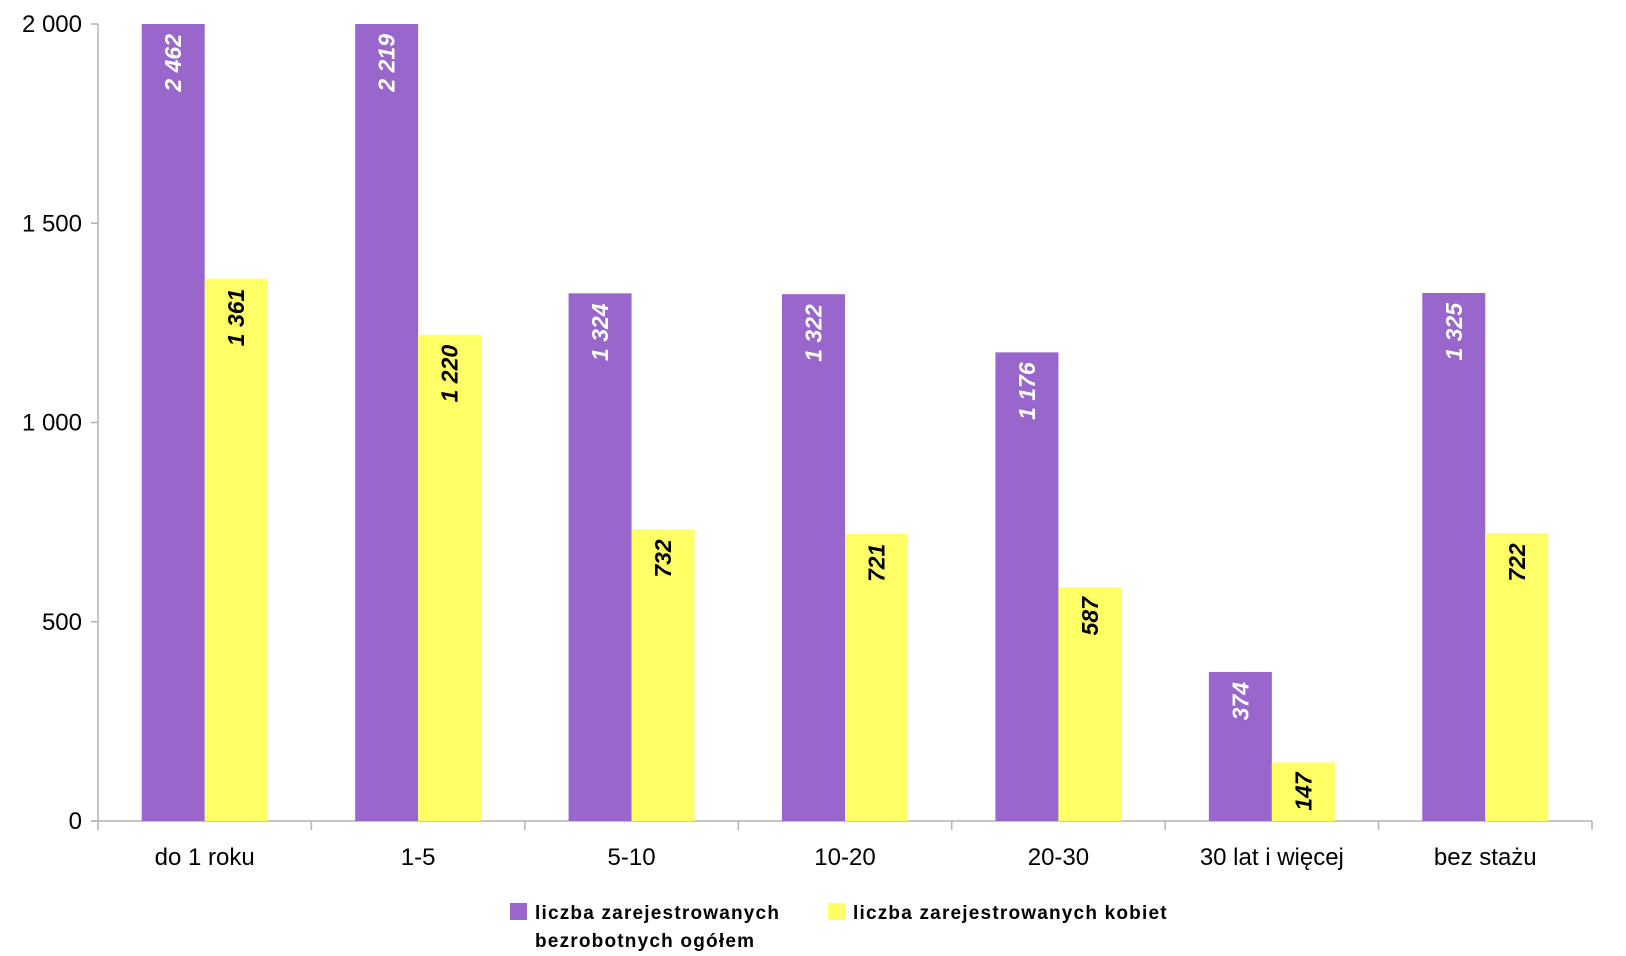 Image resolution: width=1626 pixels, height=956 pixels. I want to click on bar-value-label: 1 325, so click(1454, 331).